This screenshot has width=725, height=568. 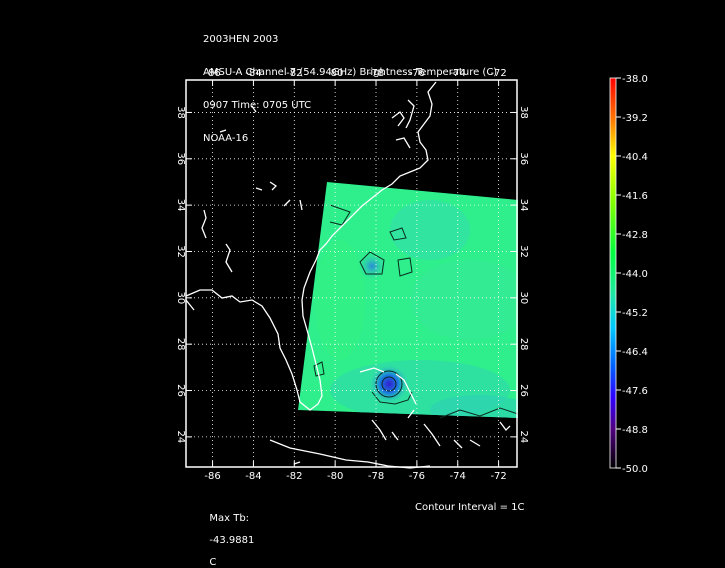 What do you see at coordinates (376, 73) in the screenshot?
I see `lon-label-top: -78` at bounding box center [376, 73].